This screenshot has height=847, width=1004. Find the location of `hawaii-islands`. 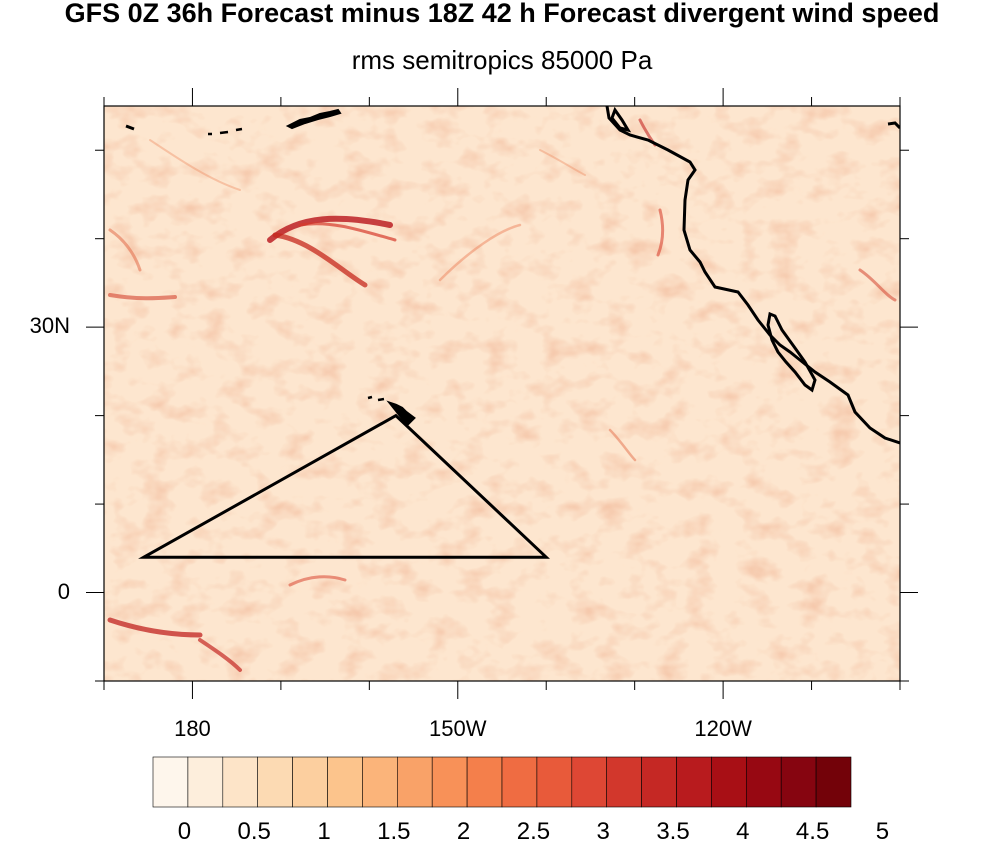

hawaii-islands is located at coordinates (391, 410).